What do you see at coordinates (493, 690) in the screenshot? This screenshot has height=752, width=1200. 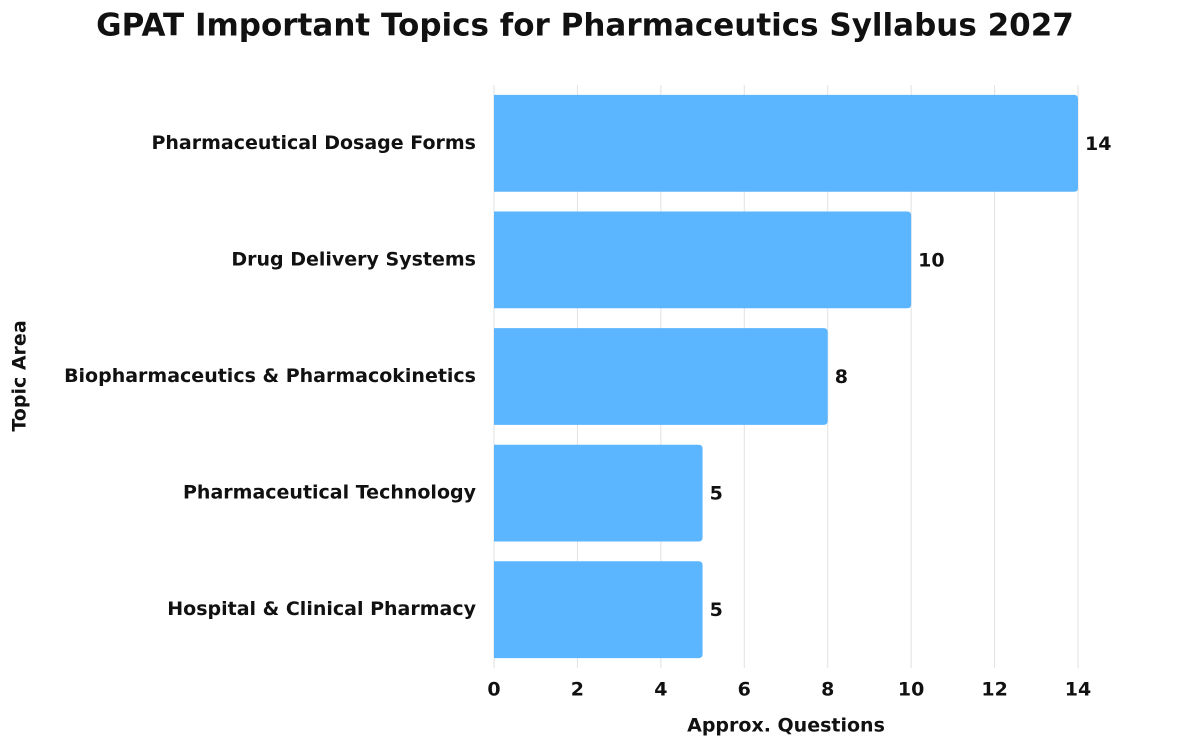 I see `x-tick-label: 0` at bounding box center [493, 690].